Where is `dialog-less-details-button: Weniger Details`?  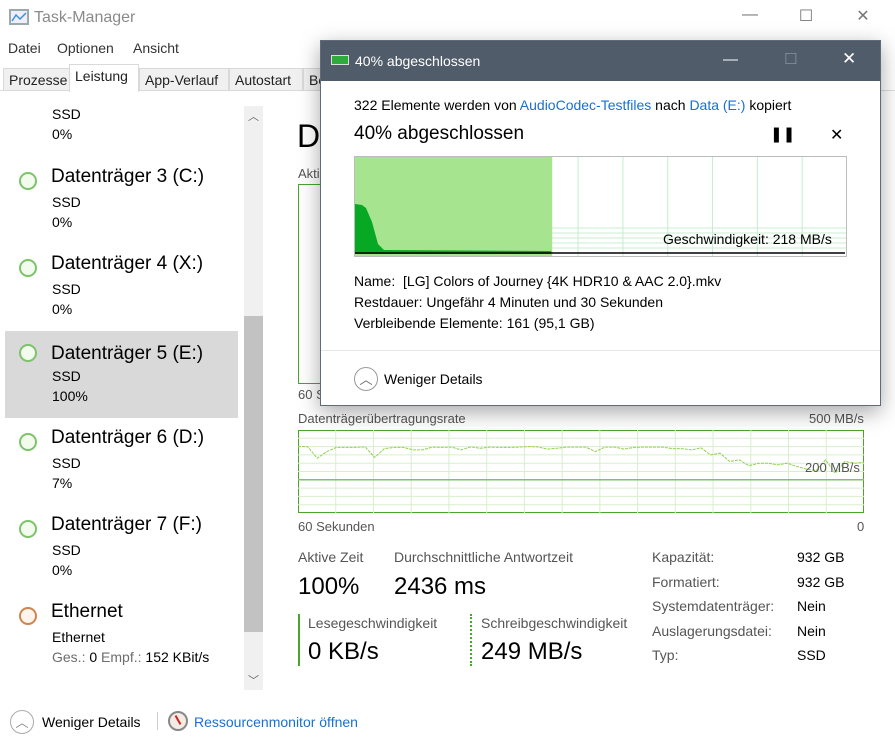
dialog-less-details-button: Weniger Details is located at coordinates (433, 379).